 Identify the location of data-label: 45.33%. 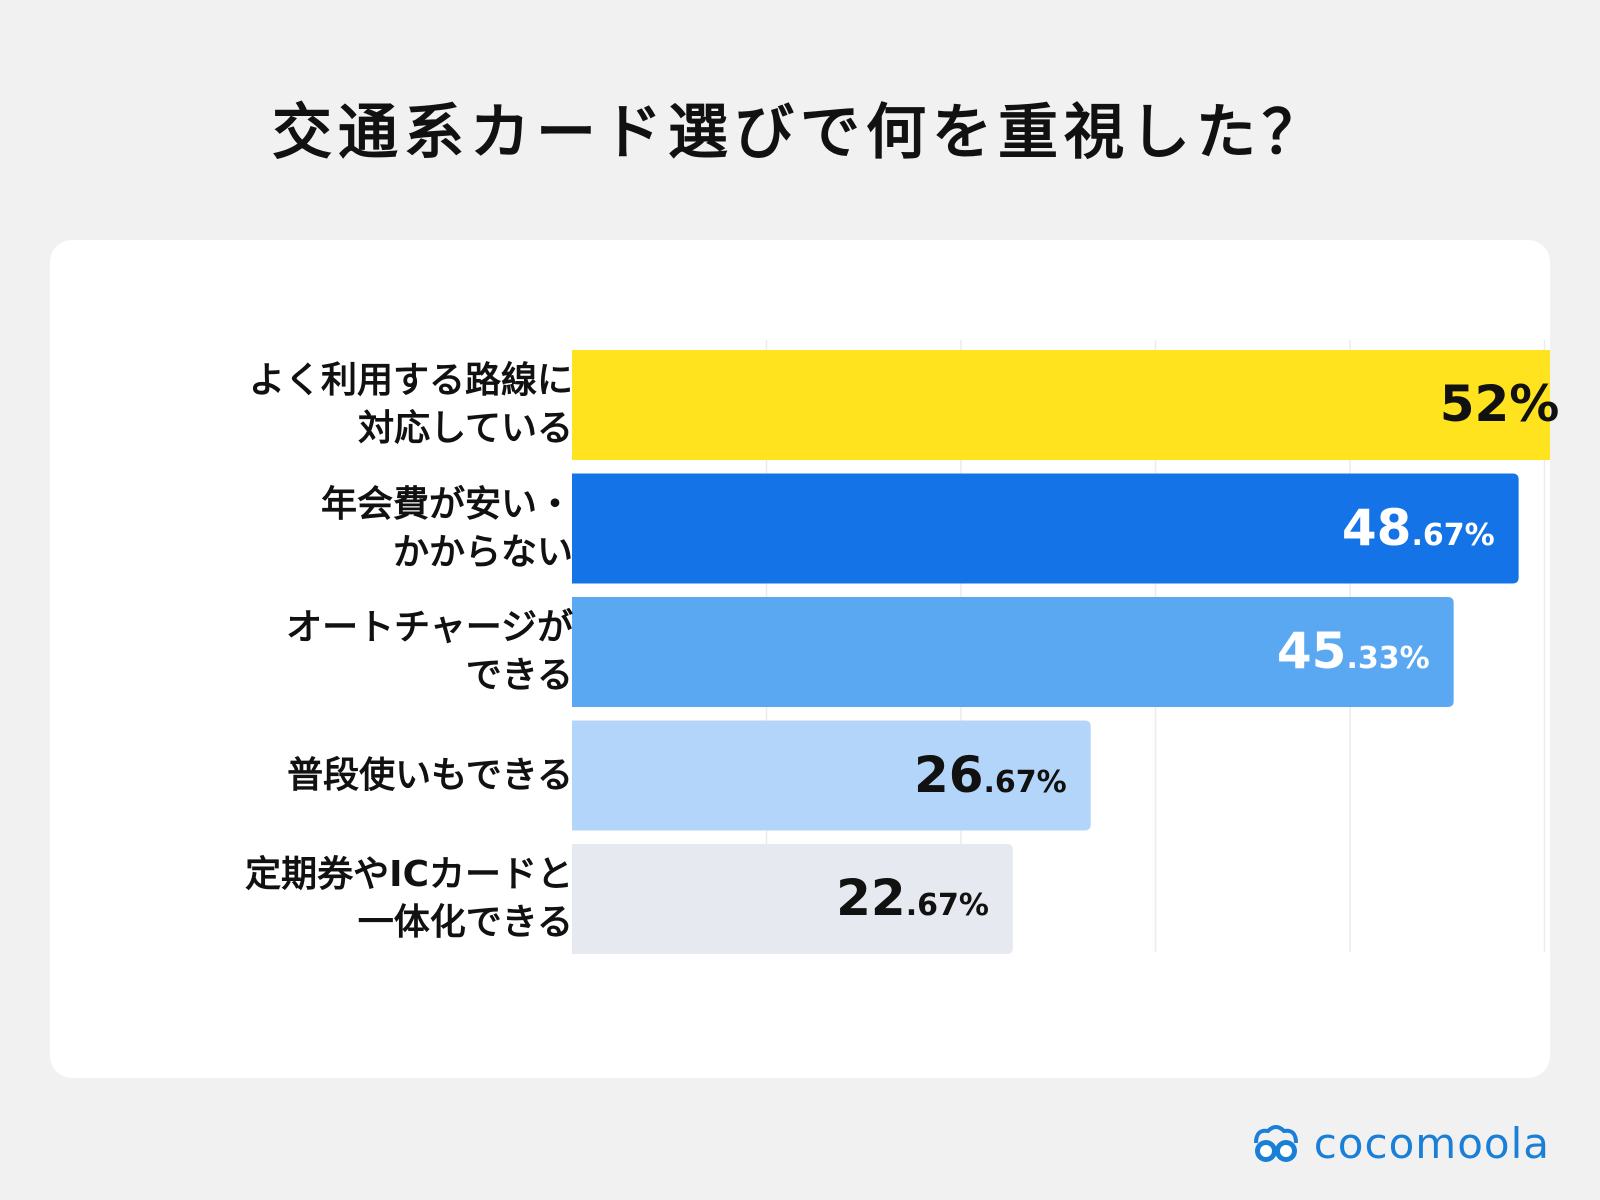
(1353, 651).